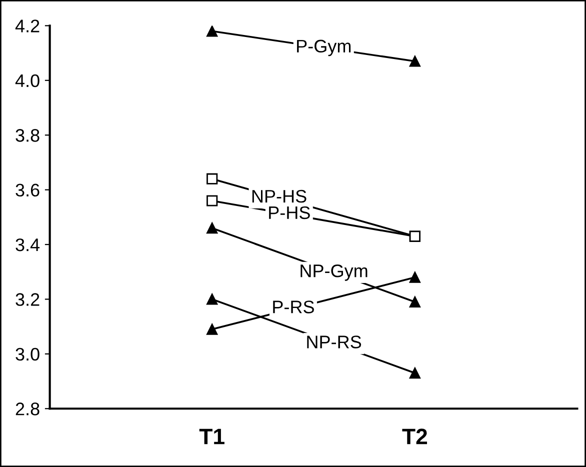  I want to click on y-tick-label: 3.2, so click(28, 299).